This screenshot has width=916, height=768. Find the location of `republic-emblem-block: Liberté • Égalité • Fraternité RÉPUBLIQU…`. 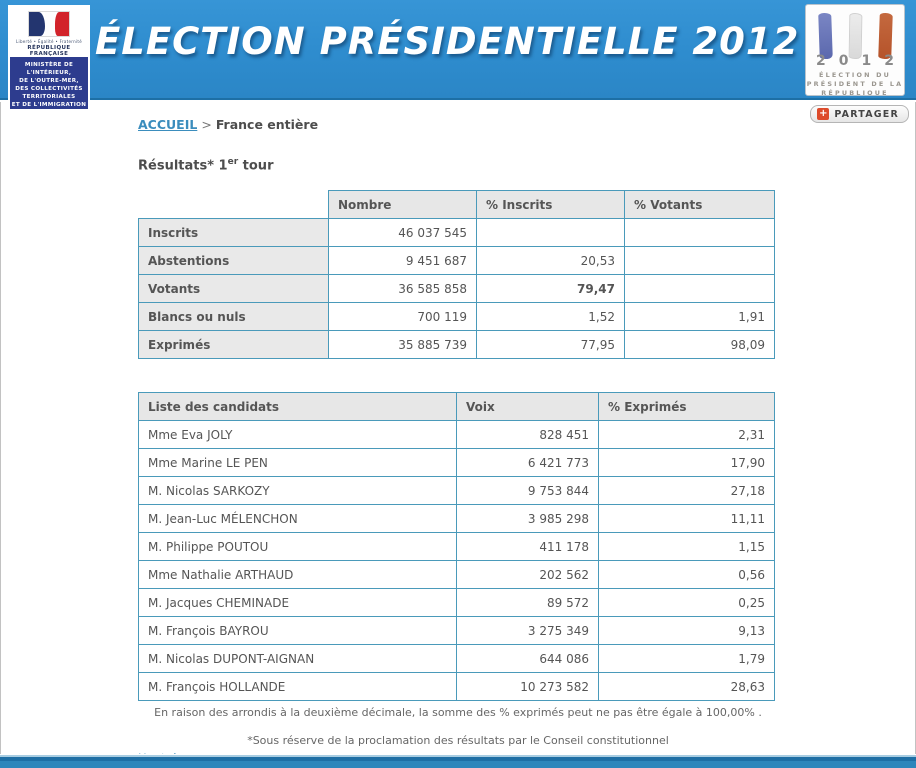

republic-emblem-block: Liberté • Égalité • Fraternité RÉPUBLIQU… is located at coordinates (49, 32).